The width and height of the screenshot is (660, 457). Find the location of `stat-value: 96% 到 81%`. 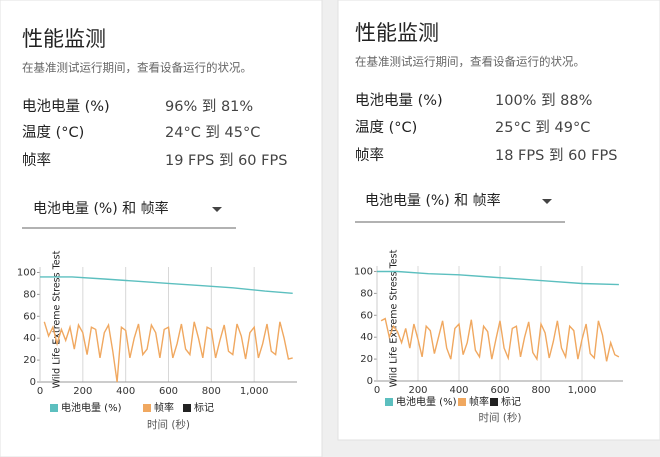

stat-value: 96% 到 81% is located at coordinates (209, 106).